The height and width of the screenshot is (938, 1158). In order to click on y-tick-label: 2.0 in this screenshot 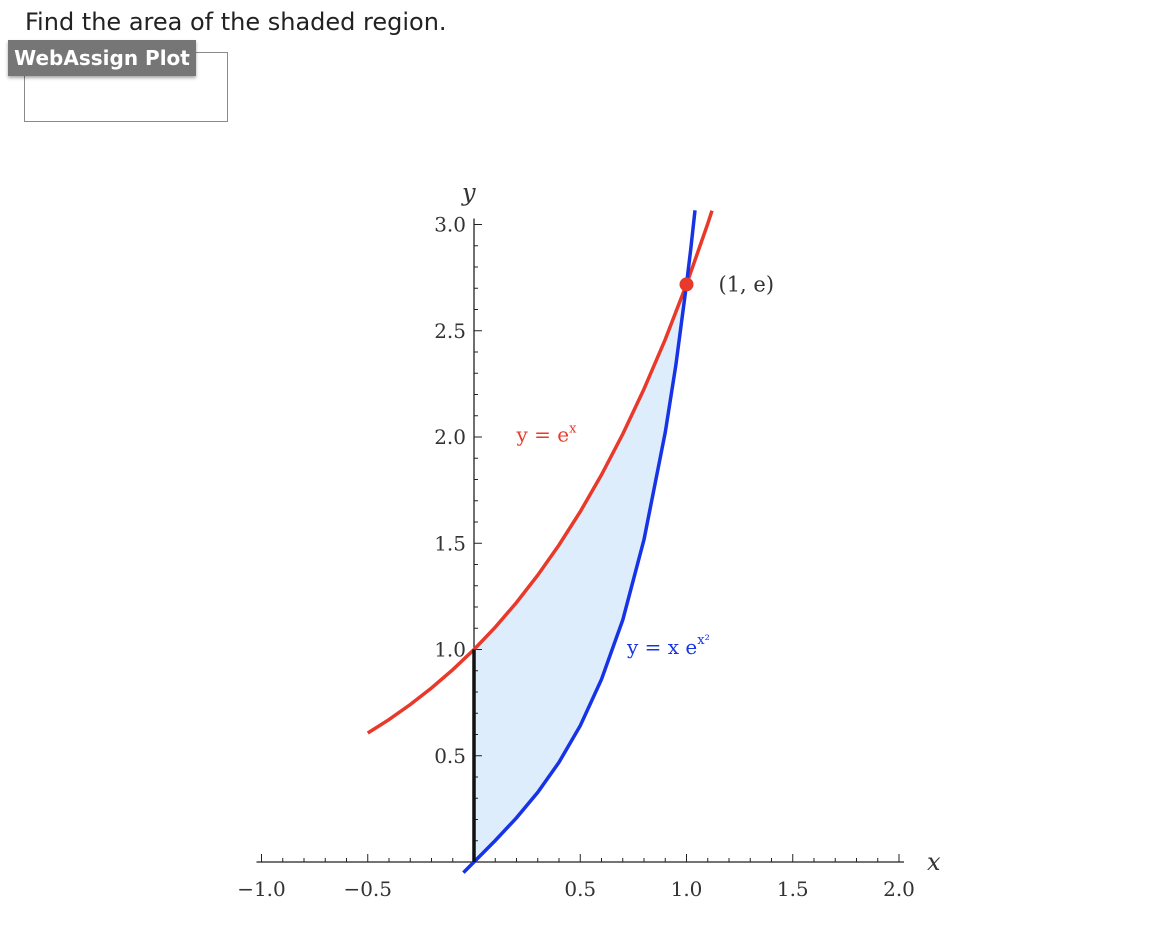, I will do `click(450, 437)`.